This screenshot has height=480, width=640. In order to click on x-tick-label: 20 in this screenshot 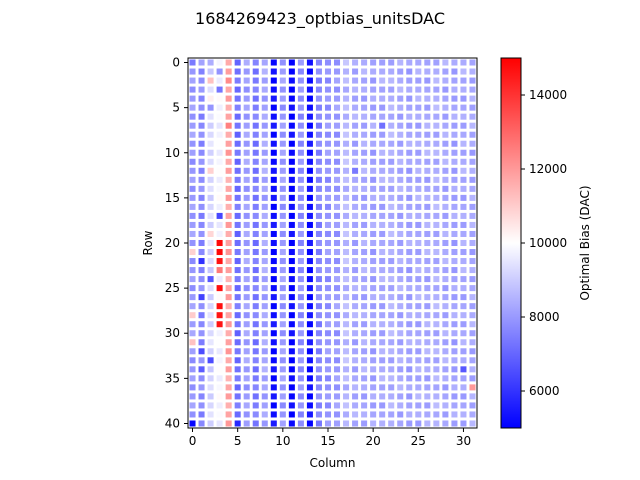, I will do `click(373, 441)`.